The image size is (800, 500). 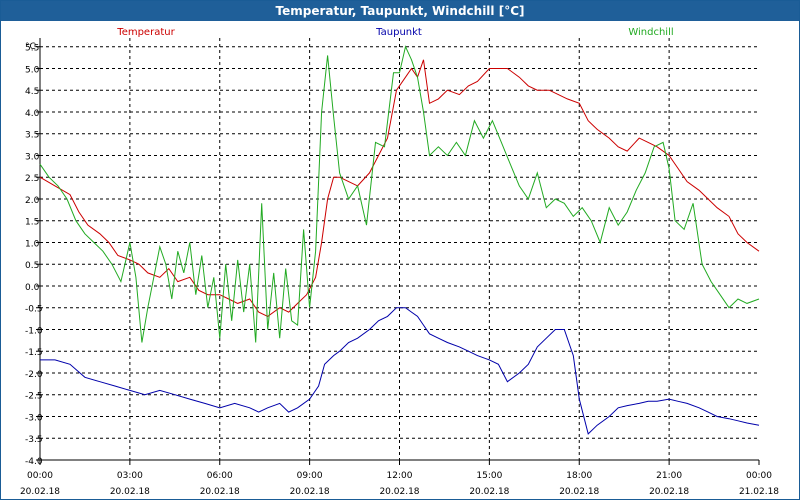 What do you see at coordinates (400, 476) in the screenshot?
I see `x-tick-time: 12:00` at bounding box center [400, 476].